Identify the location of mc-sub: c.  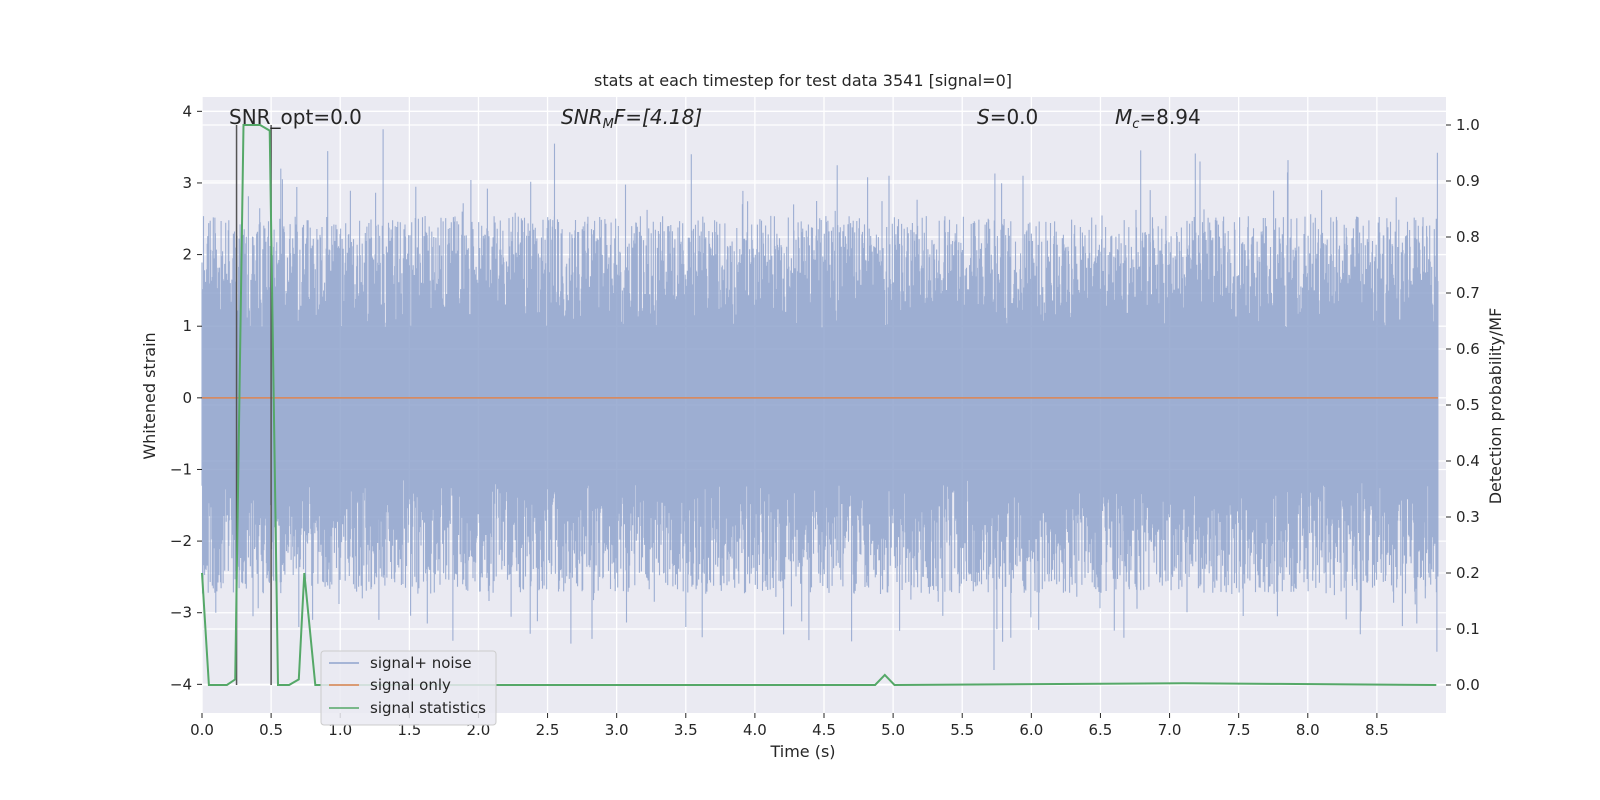
(1135, 124).